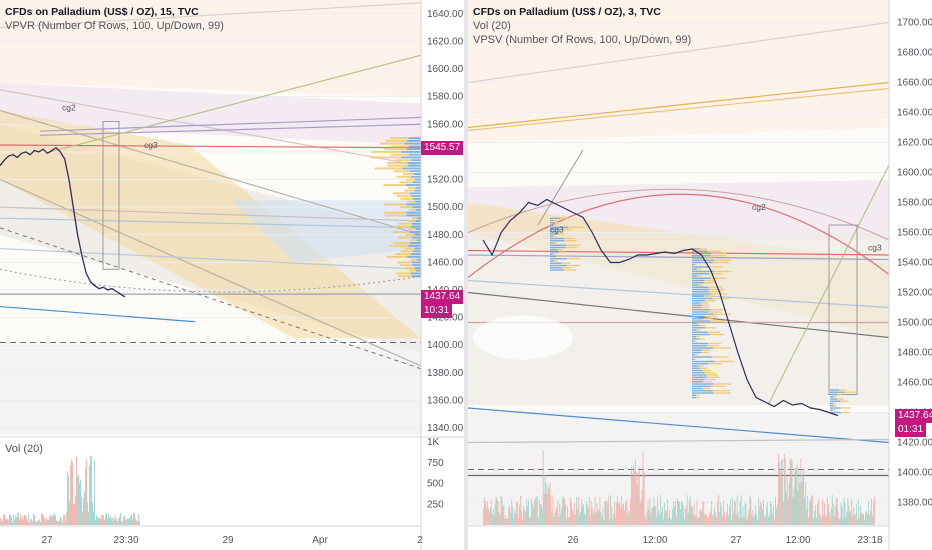  I want to click on left-time-tick-label: 23:30, so click(125, 540).